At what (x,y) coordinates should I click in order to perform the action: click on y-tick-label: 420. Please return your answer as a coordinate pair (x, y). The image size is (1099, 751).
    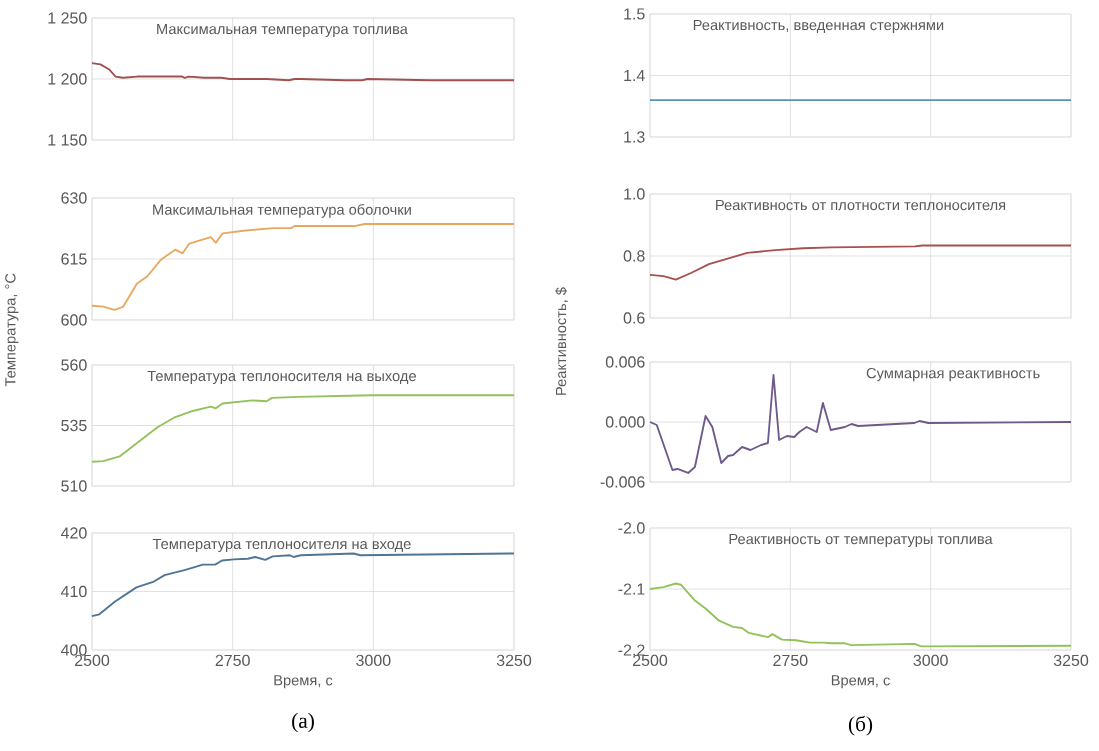
    Looking at the image, I should click on (73, 533).